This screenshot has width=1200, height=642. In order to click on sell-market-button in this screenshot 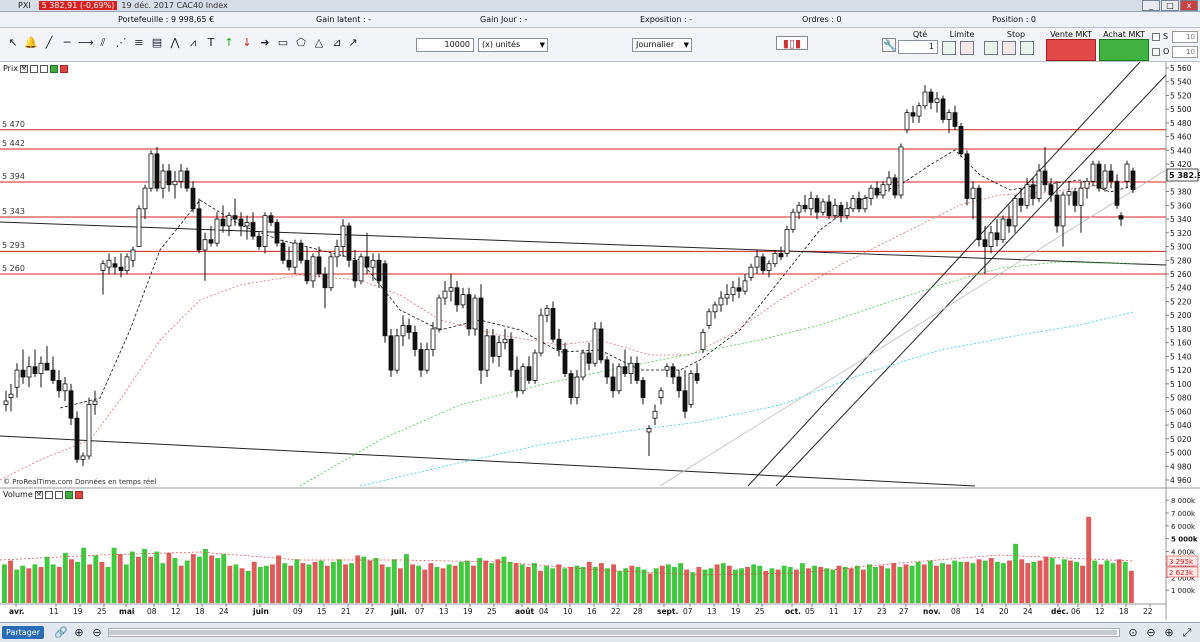, I will do `click(1071, 50)`.